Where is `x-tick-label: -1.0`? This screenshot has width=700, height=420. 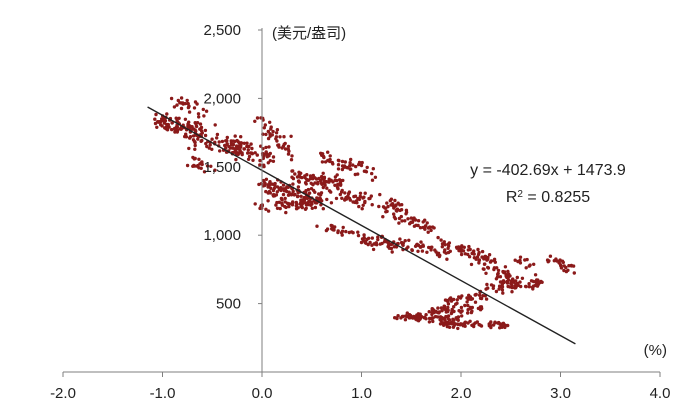 x-tick-label: -1.0 is located at coordinates (163, 393).